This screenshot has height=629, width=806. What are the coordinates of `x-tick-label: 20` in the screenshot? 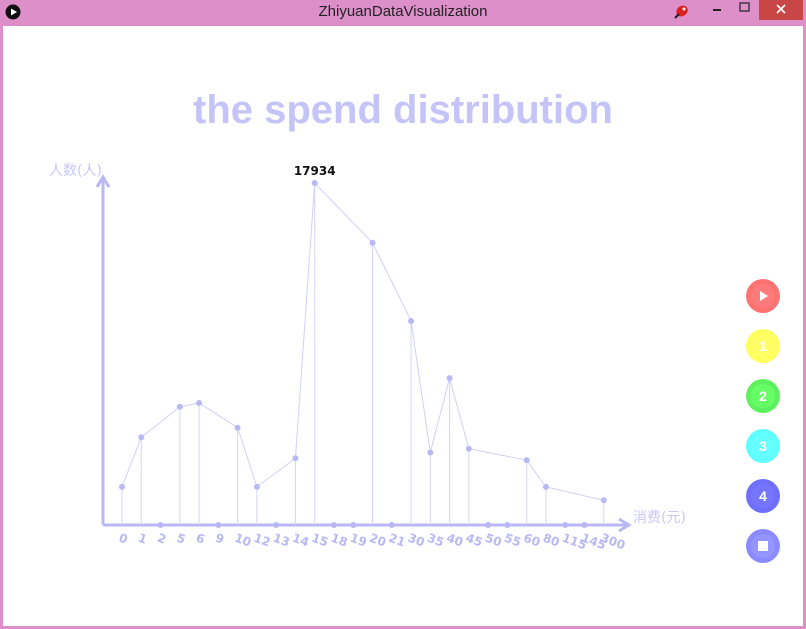 It's located at (377, 540).